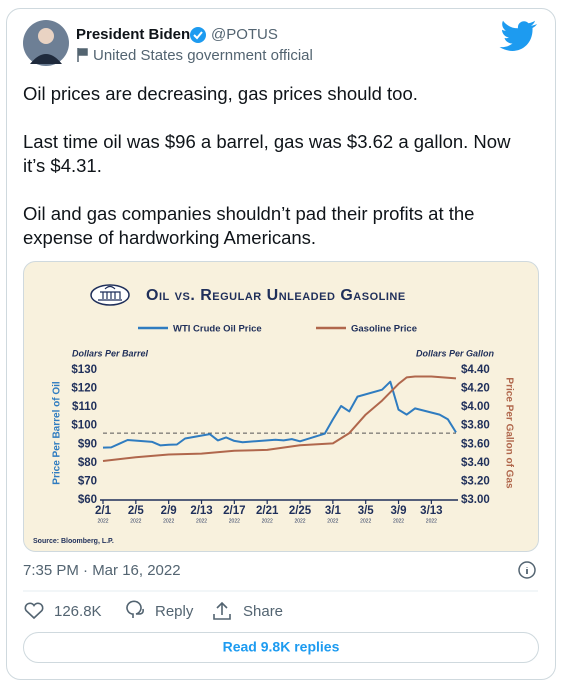 The height and width of the screenshot is (692, 563). Describe the element at coordinates (46, 36) in the screenshot. I see `avatar-face` at that location.